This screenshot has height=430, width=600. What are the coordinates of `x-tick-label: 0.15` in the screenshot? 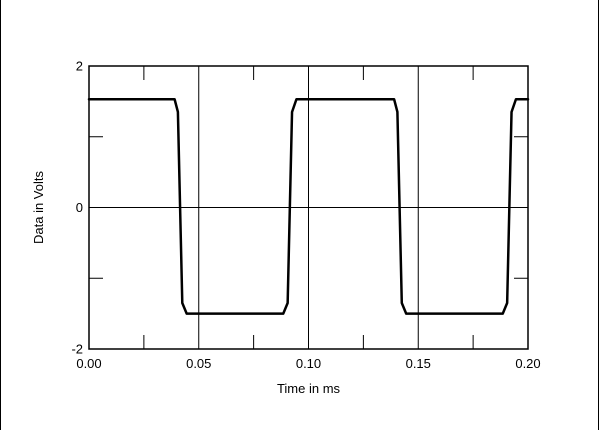 It's located at (418, 363).